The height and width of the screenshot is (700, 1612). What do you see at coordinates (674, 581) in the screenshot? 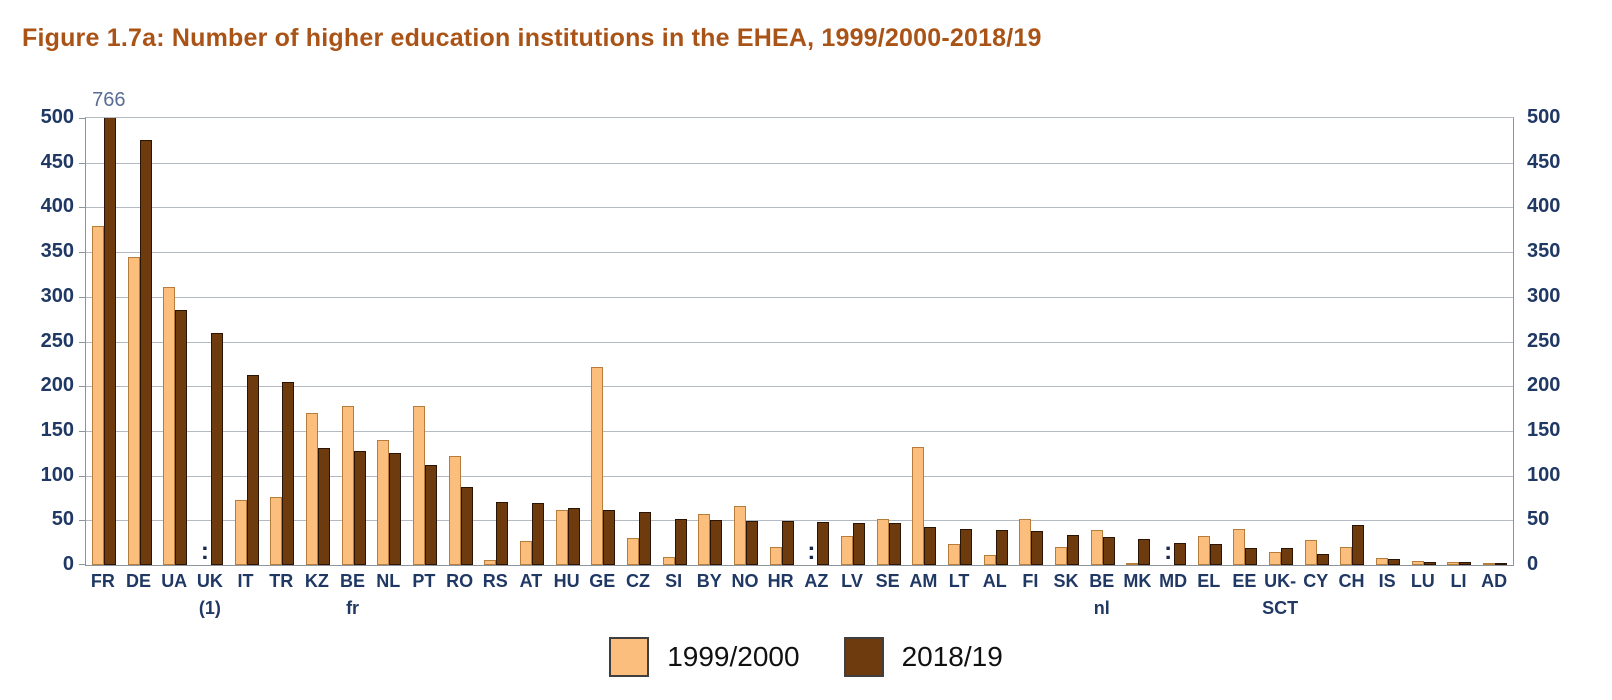
I see `x-label-SI: SI` at bounding box center [674, 581].